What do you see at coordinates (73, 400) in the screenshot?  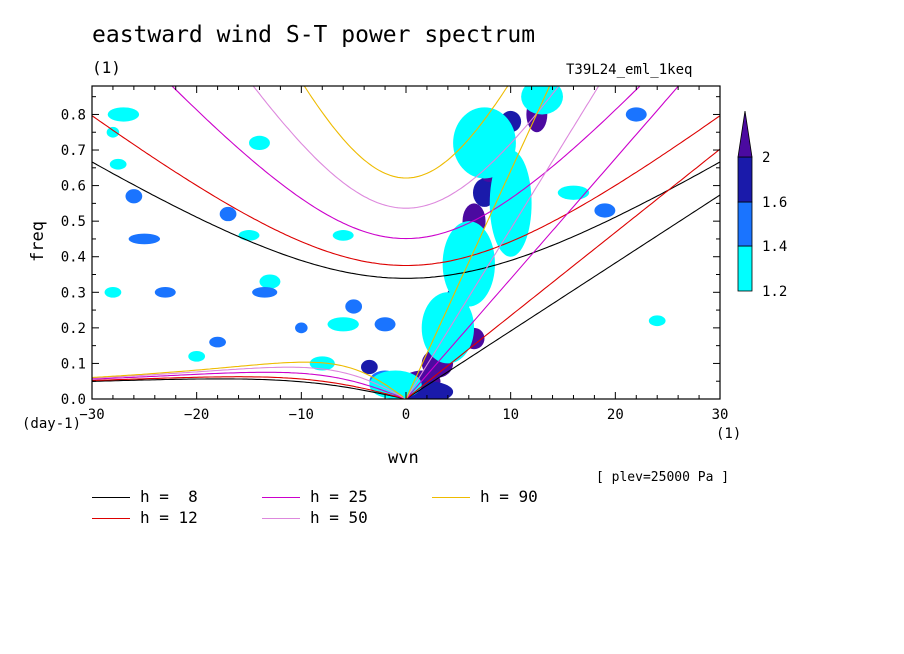 I see `y-tick-label: 0.0` at bounding box center [73, 400].